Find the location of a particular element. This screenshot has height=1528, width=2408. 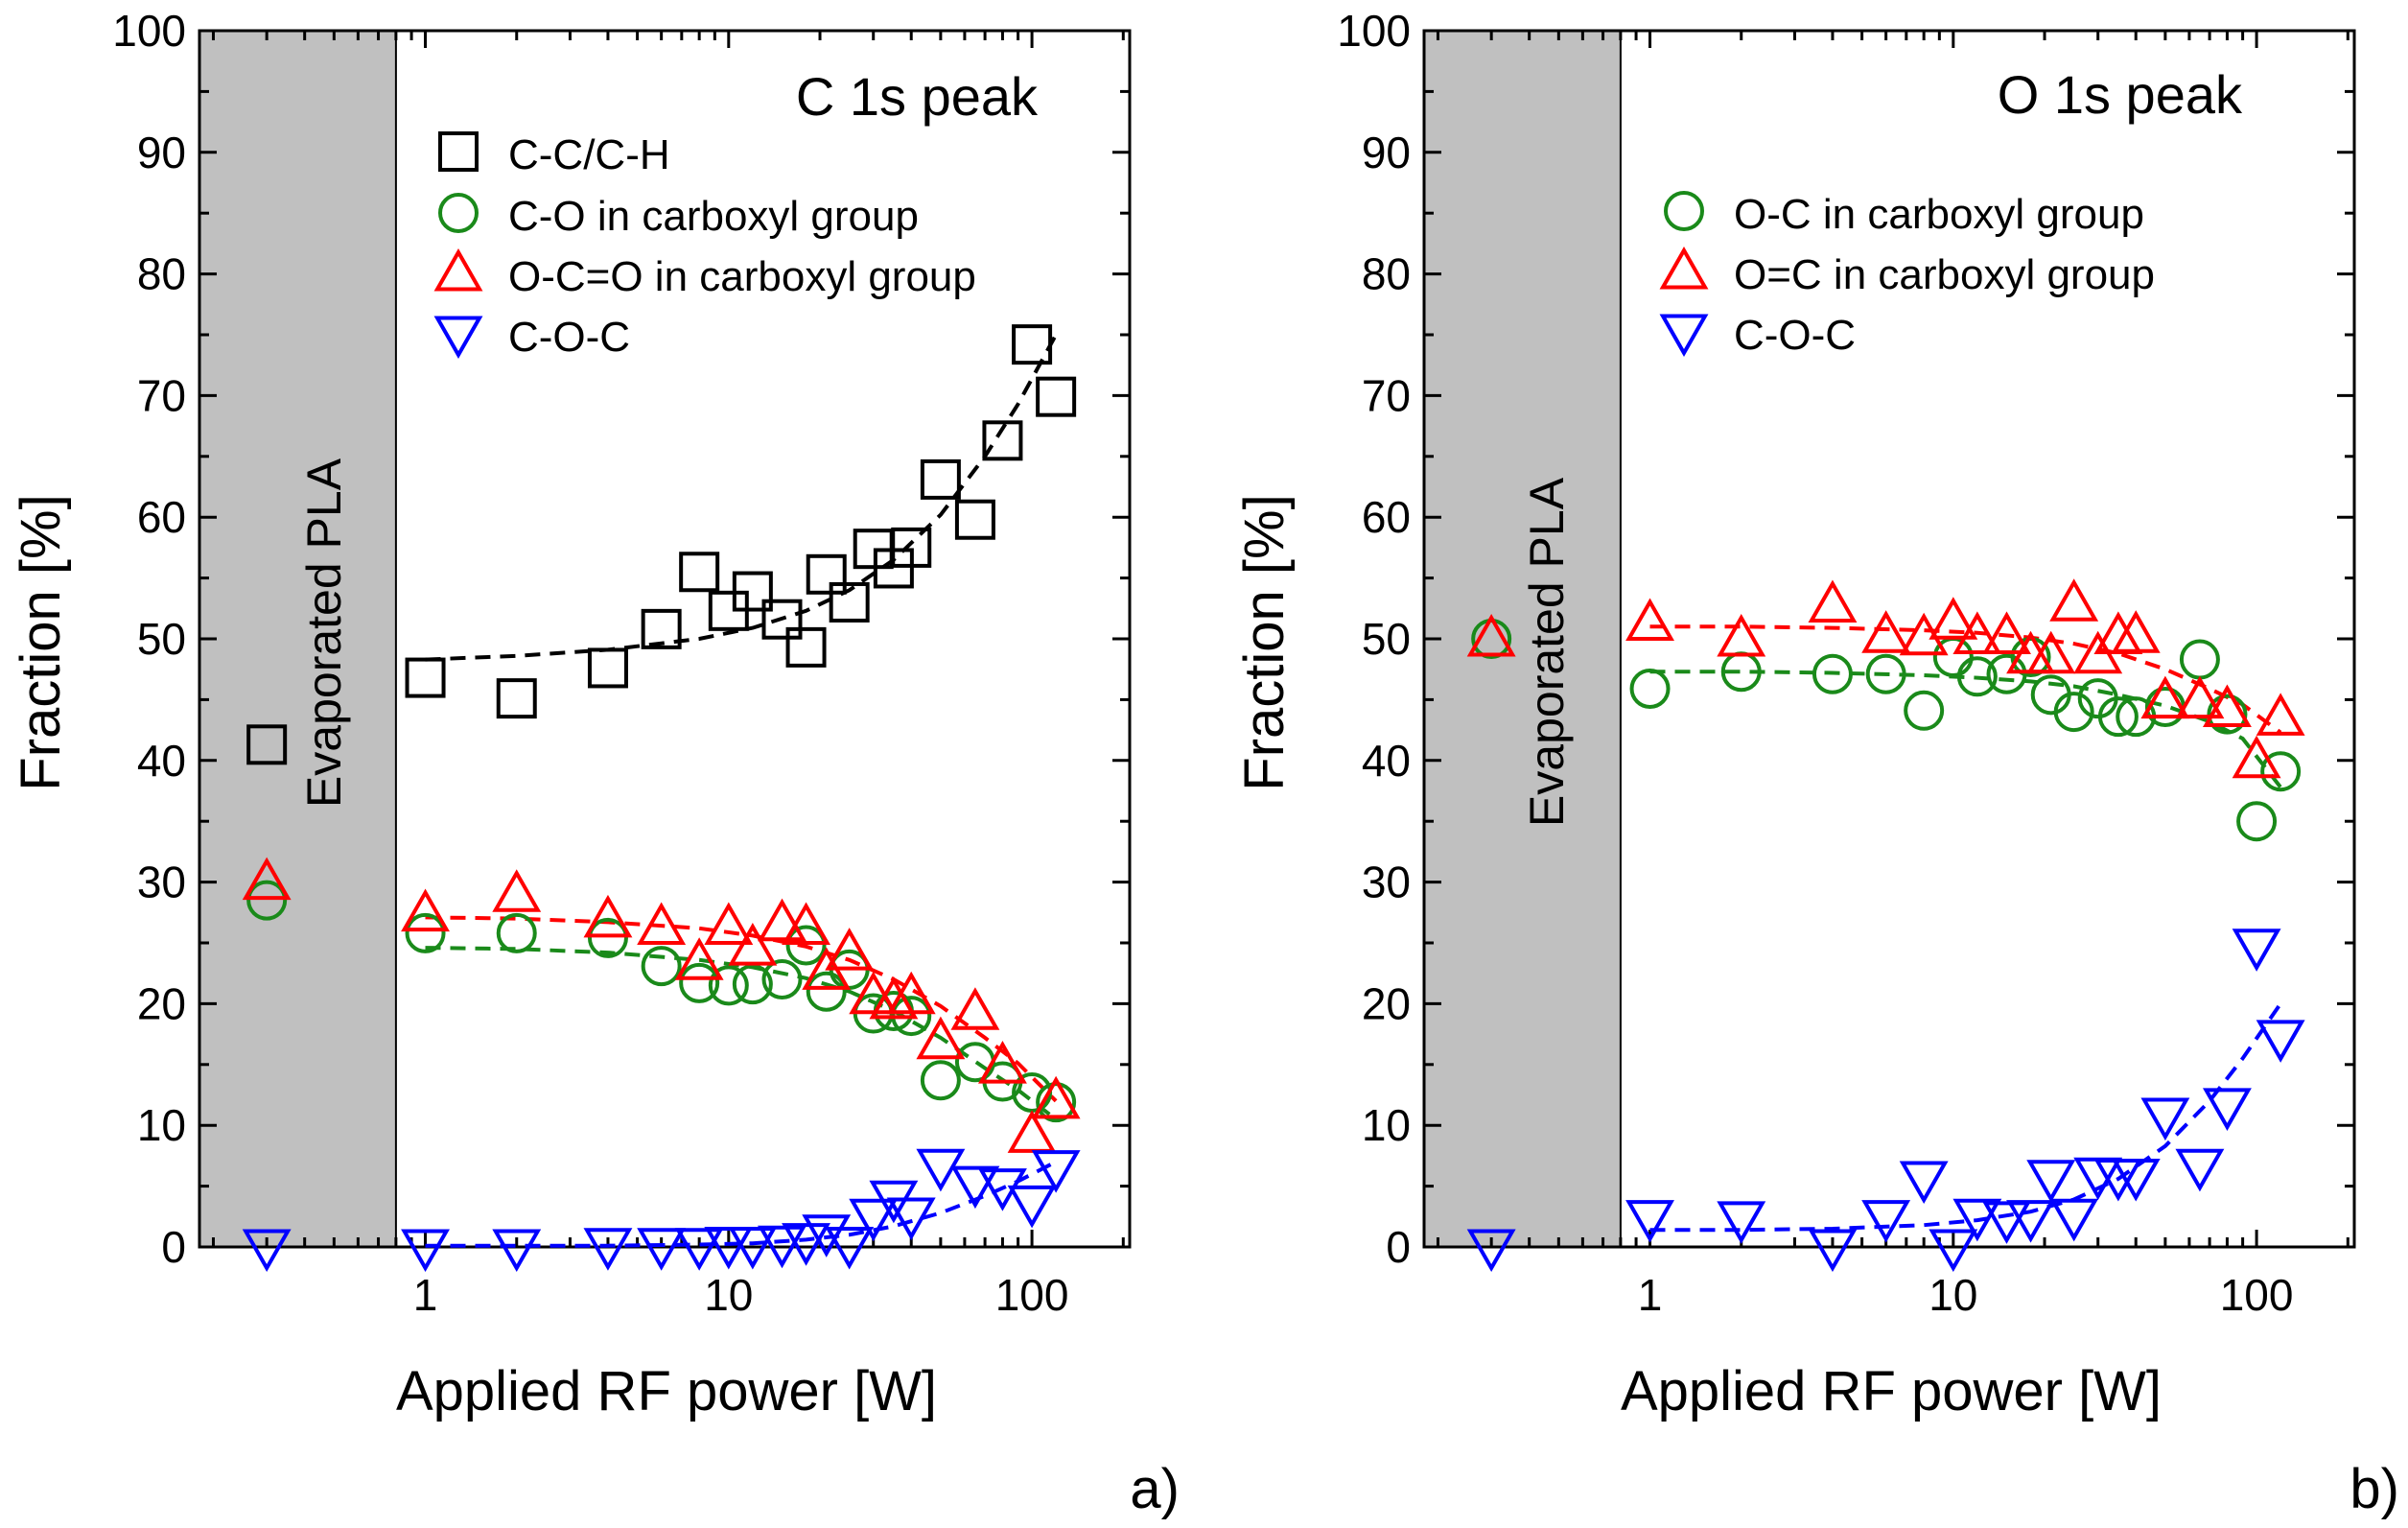

y-tick-label: 50 is located at coordinates (1387, 639).